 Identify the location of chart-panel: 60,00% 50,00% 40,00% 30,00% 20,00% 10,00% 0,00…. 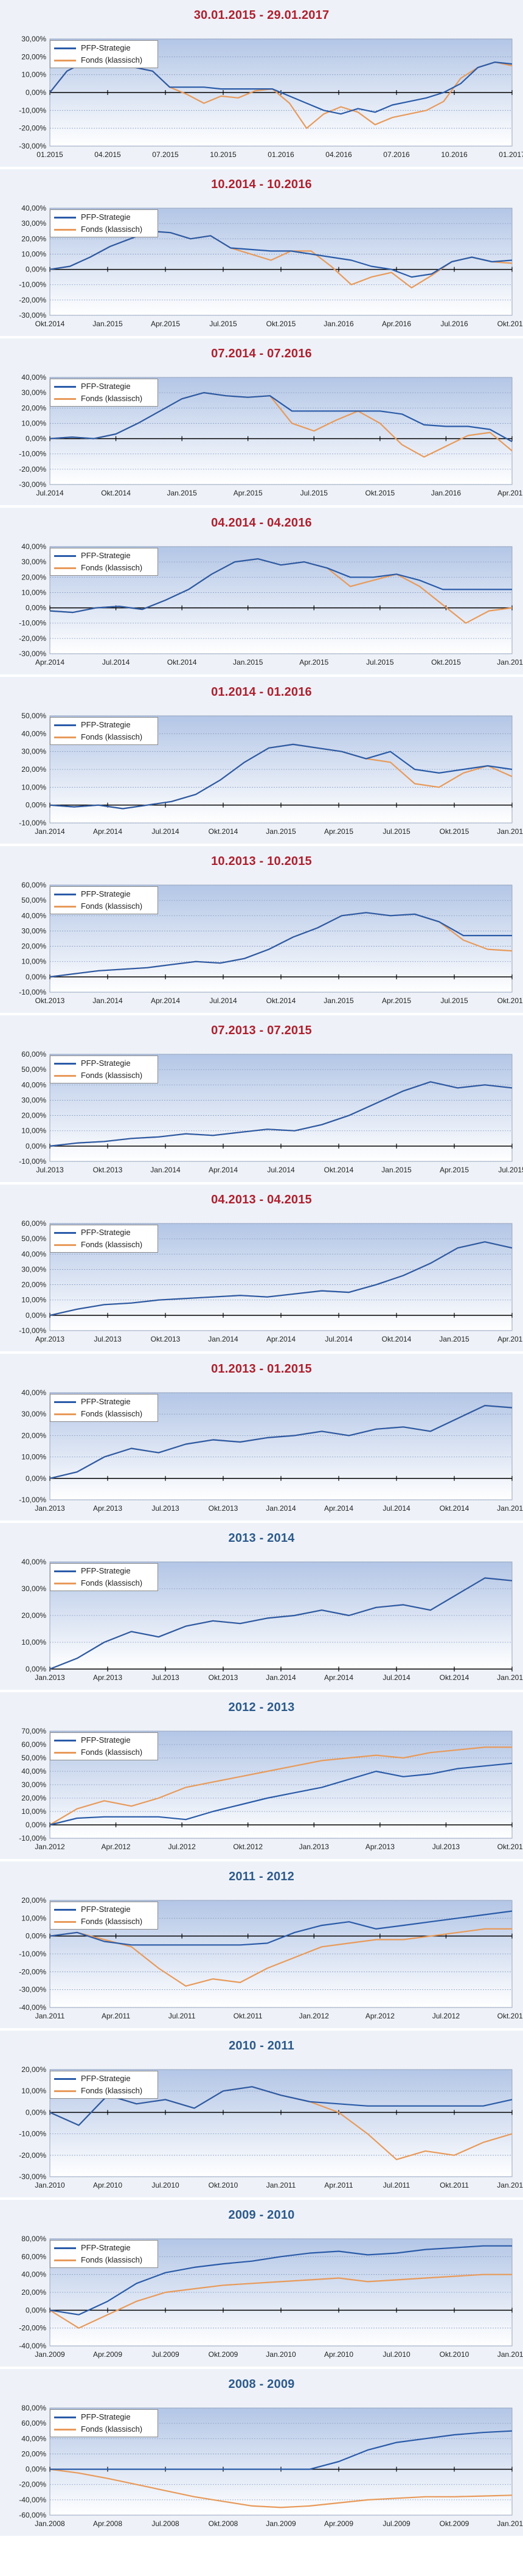
(261, 1100).